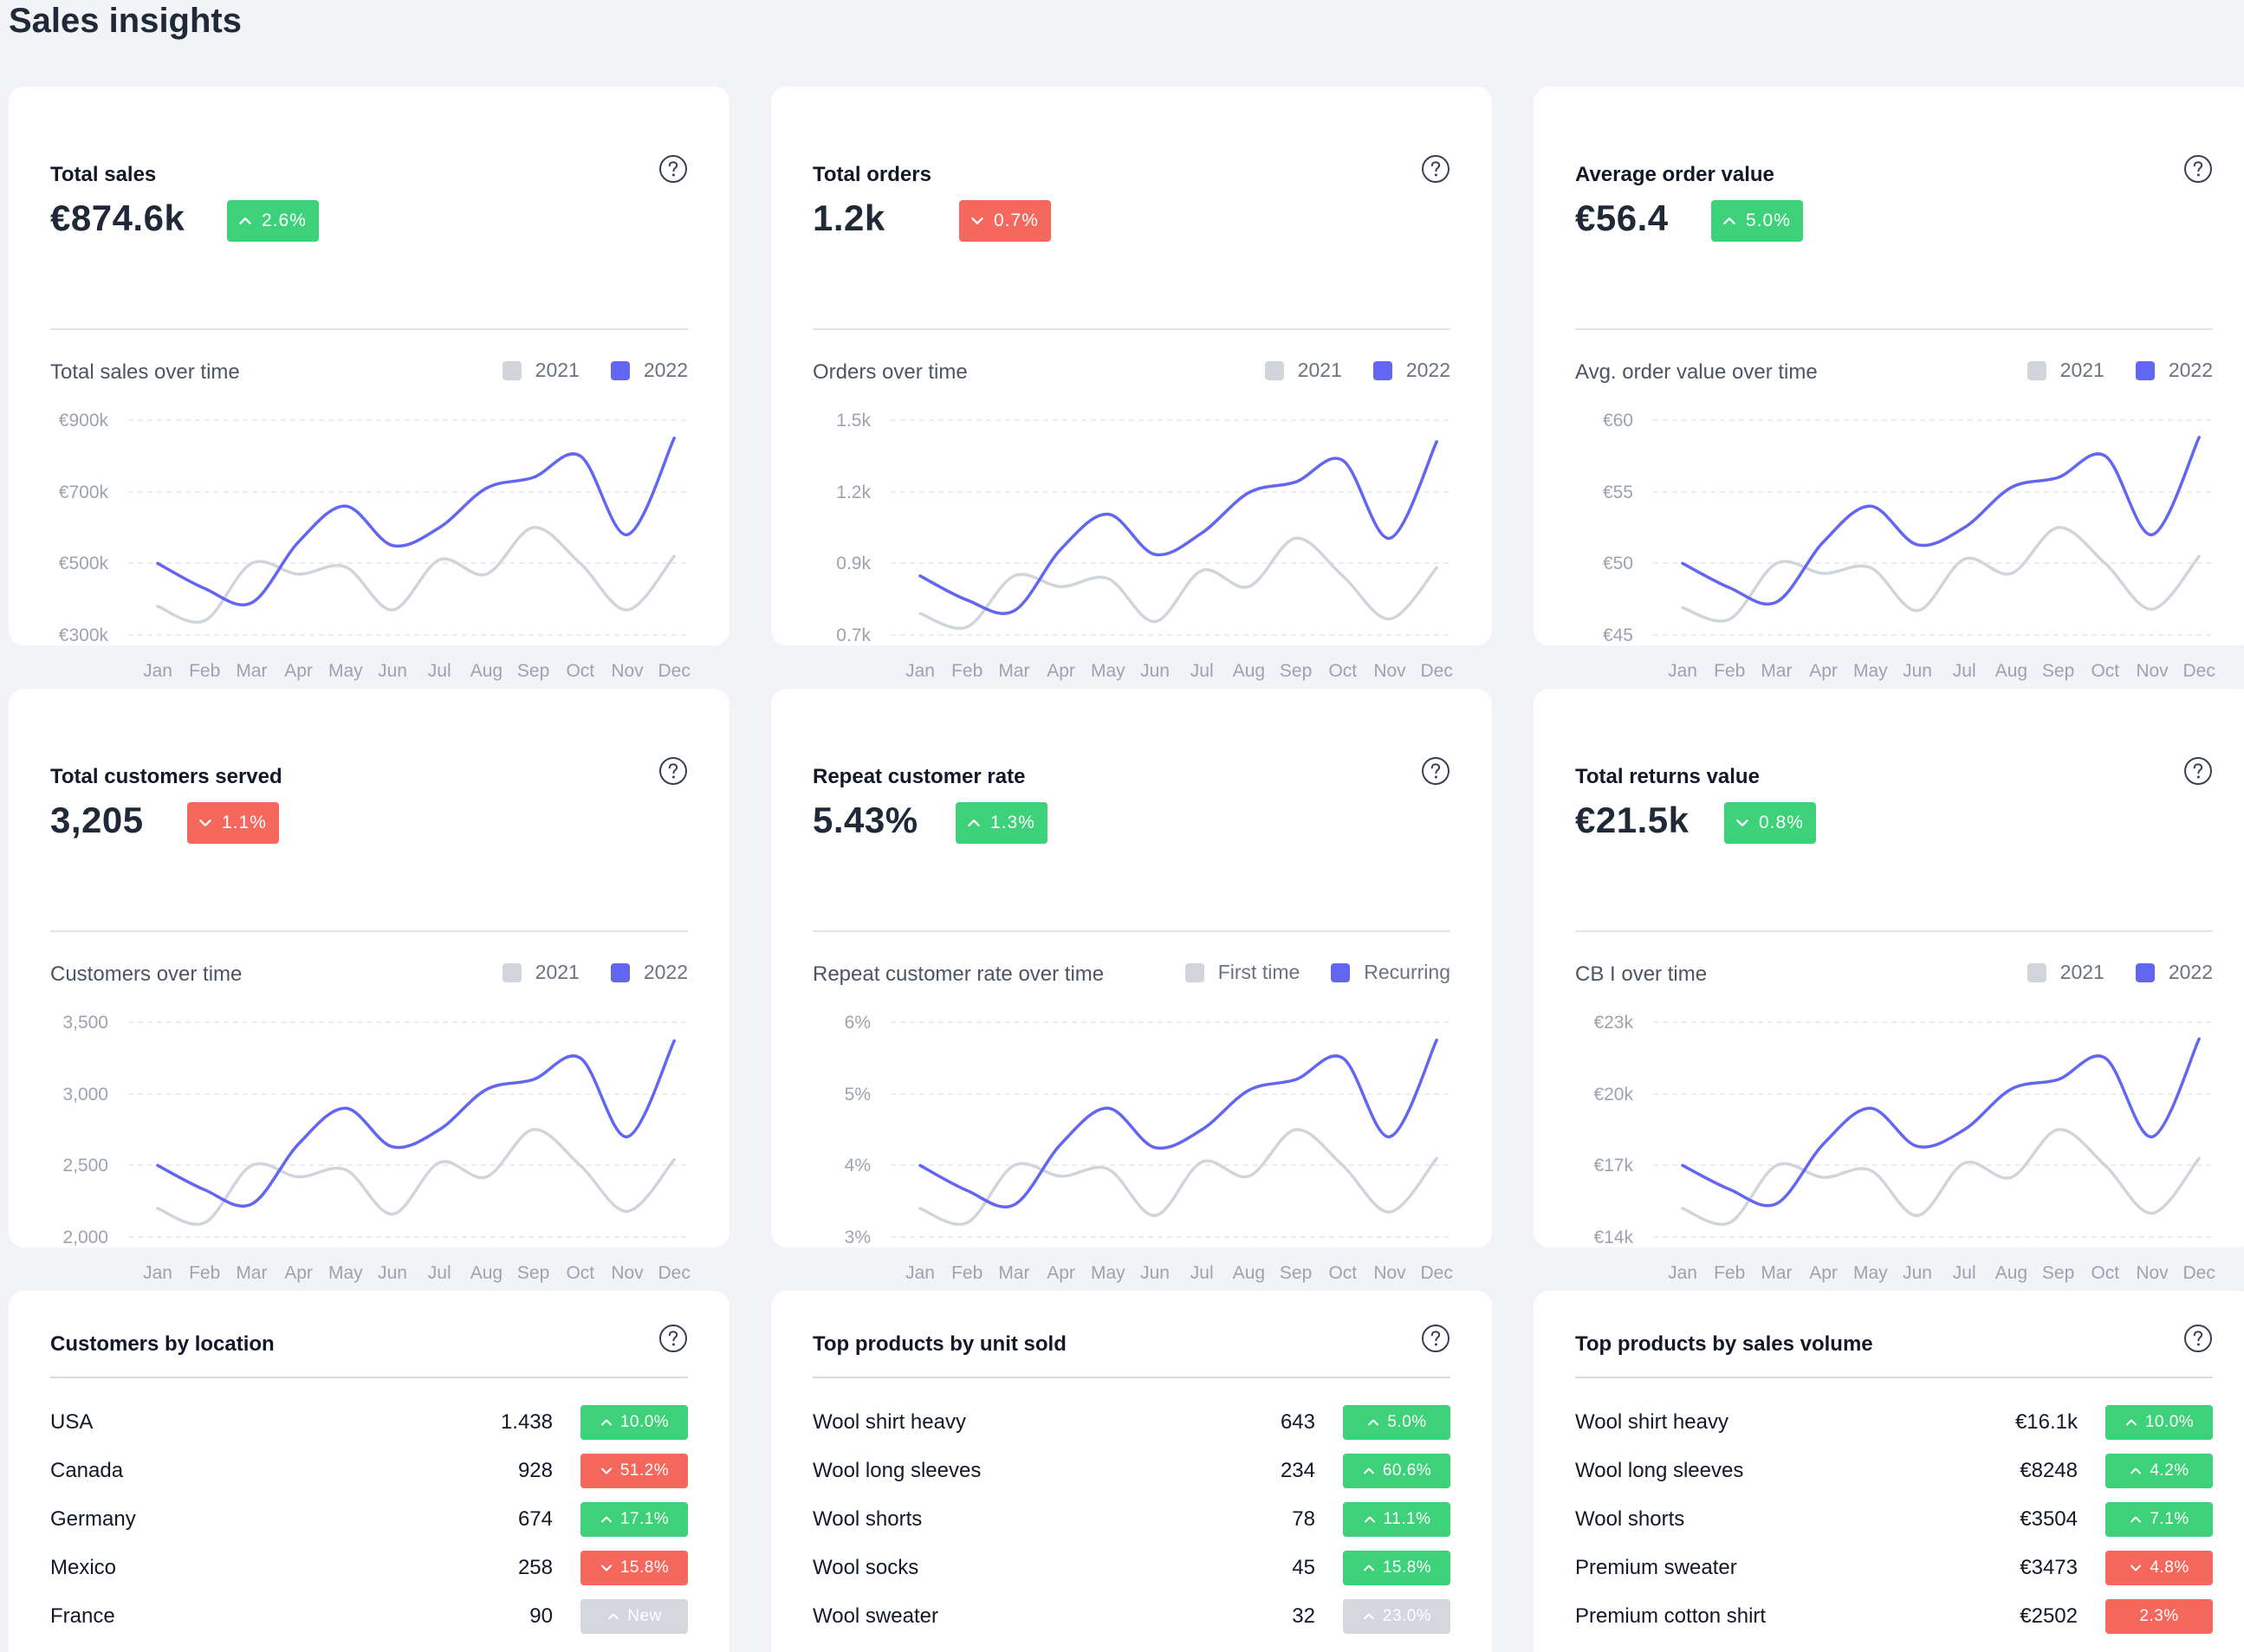 The width and height of the screenshot is (2244, 1652). What do you see at coordinates (1304, 1616) in the screenshot?
I see `row-value: 32` at bounding box center [1304, 1616].